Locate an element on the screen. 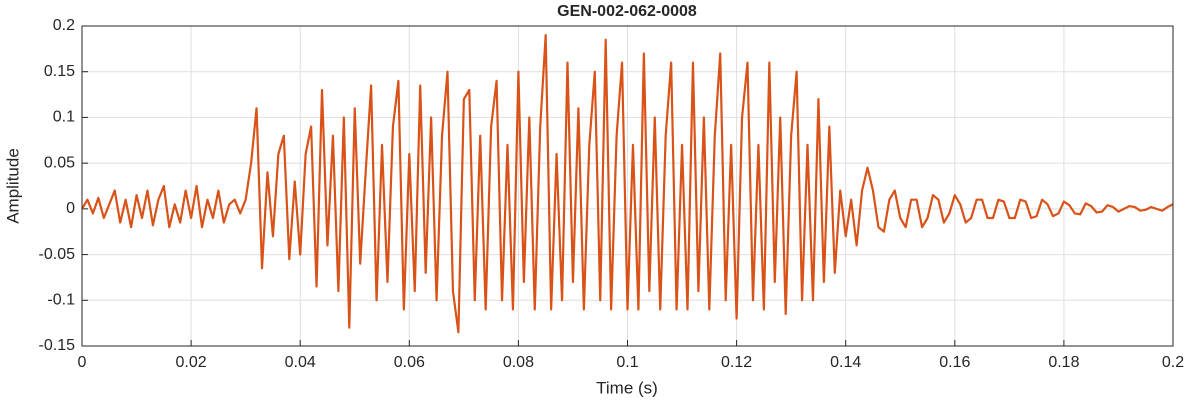 Image resolution: width=1188 pixels, height=409 pixels. x-axis-label: Time (s) is located at coordinates (627, 387).